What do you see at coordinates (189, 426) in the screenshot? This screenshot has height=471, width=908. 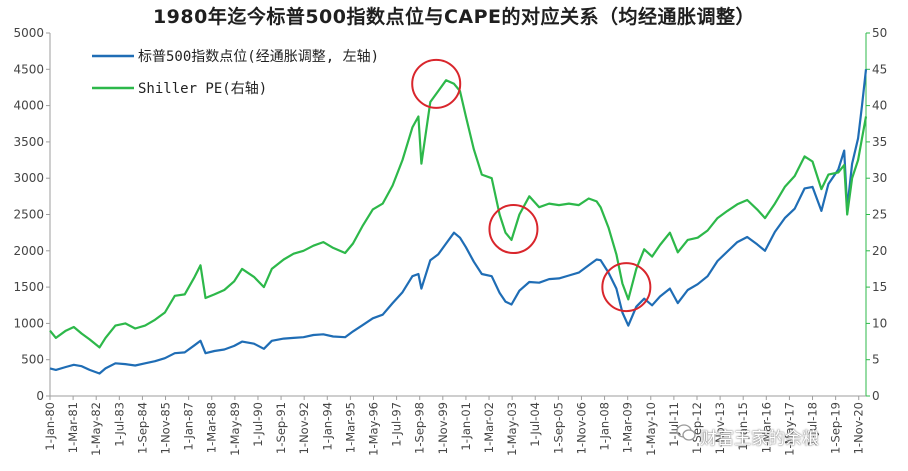 I see `x-tick-label: 1-Jan-87` at bounding box center [189, 426].